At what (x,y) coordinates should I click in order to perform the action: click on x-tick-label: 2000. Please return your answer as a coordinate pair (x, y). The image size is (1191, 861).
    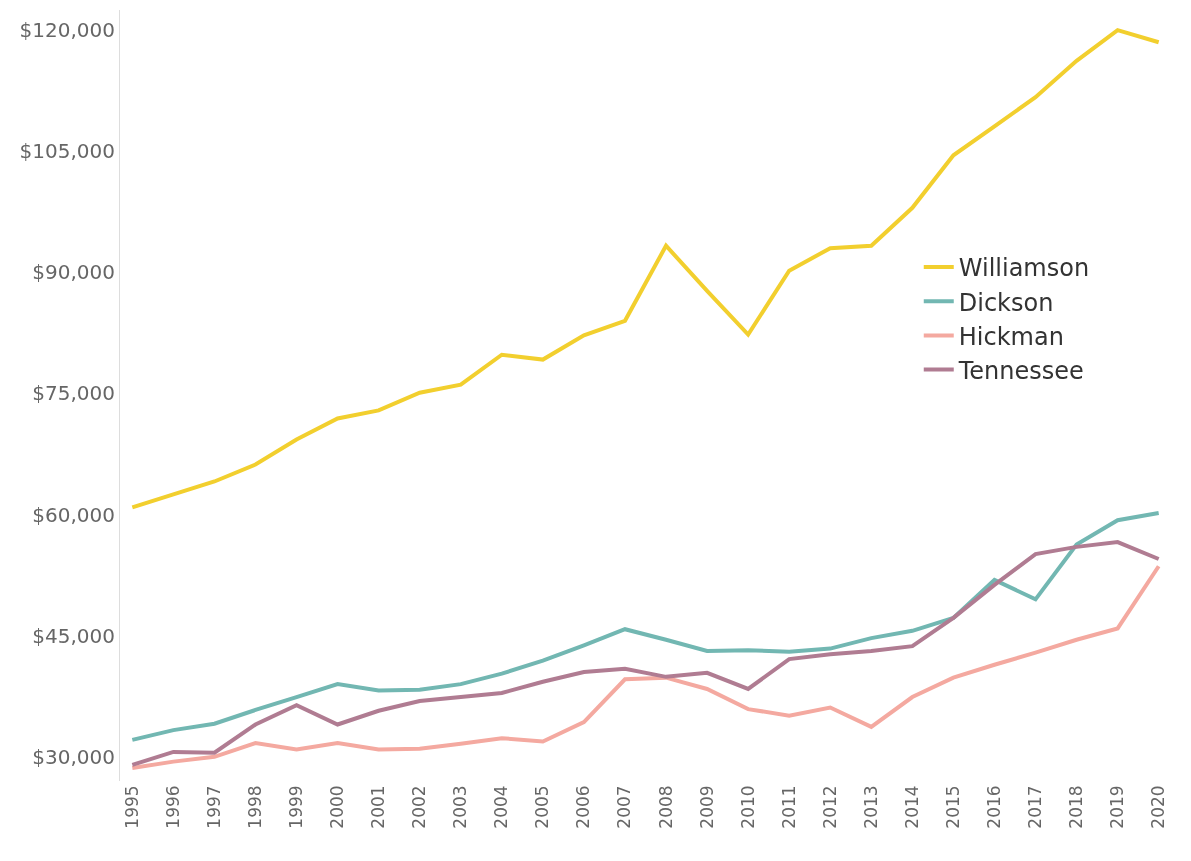
    Looking at the image, I should click on (337, 807).